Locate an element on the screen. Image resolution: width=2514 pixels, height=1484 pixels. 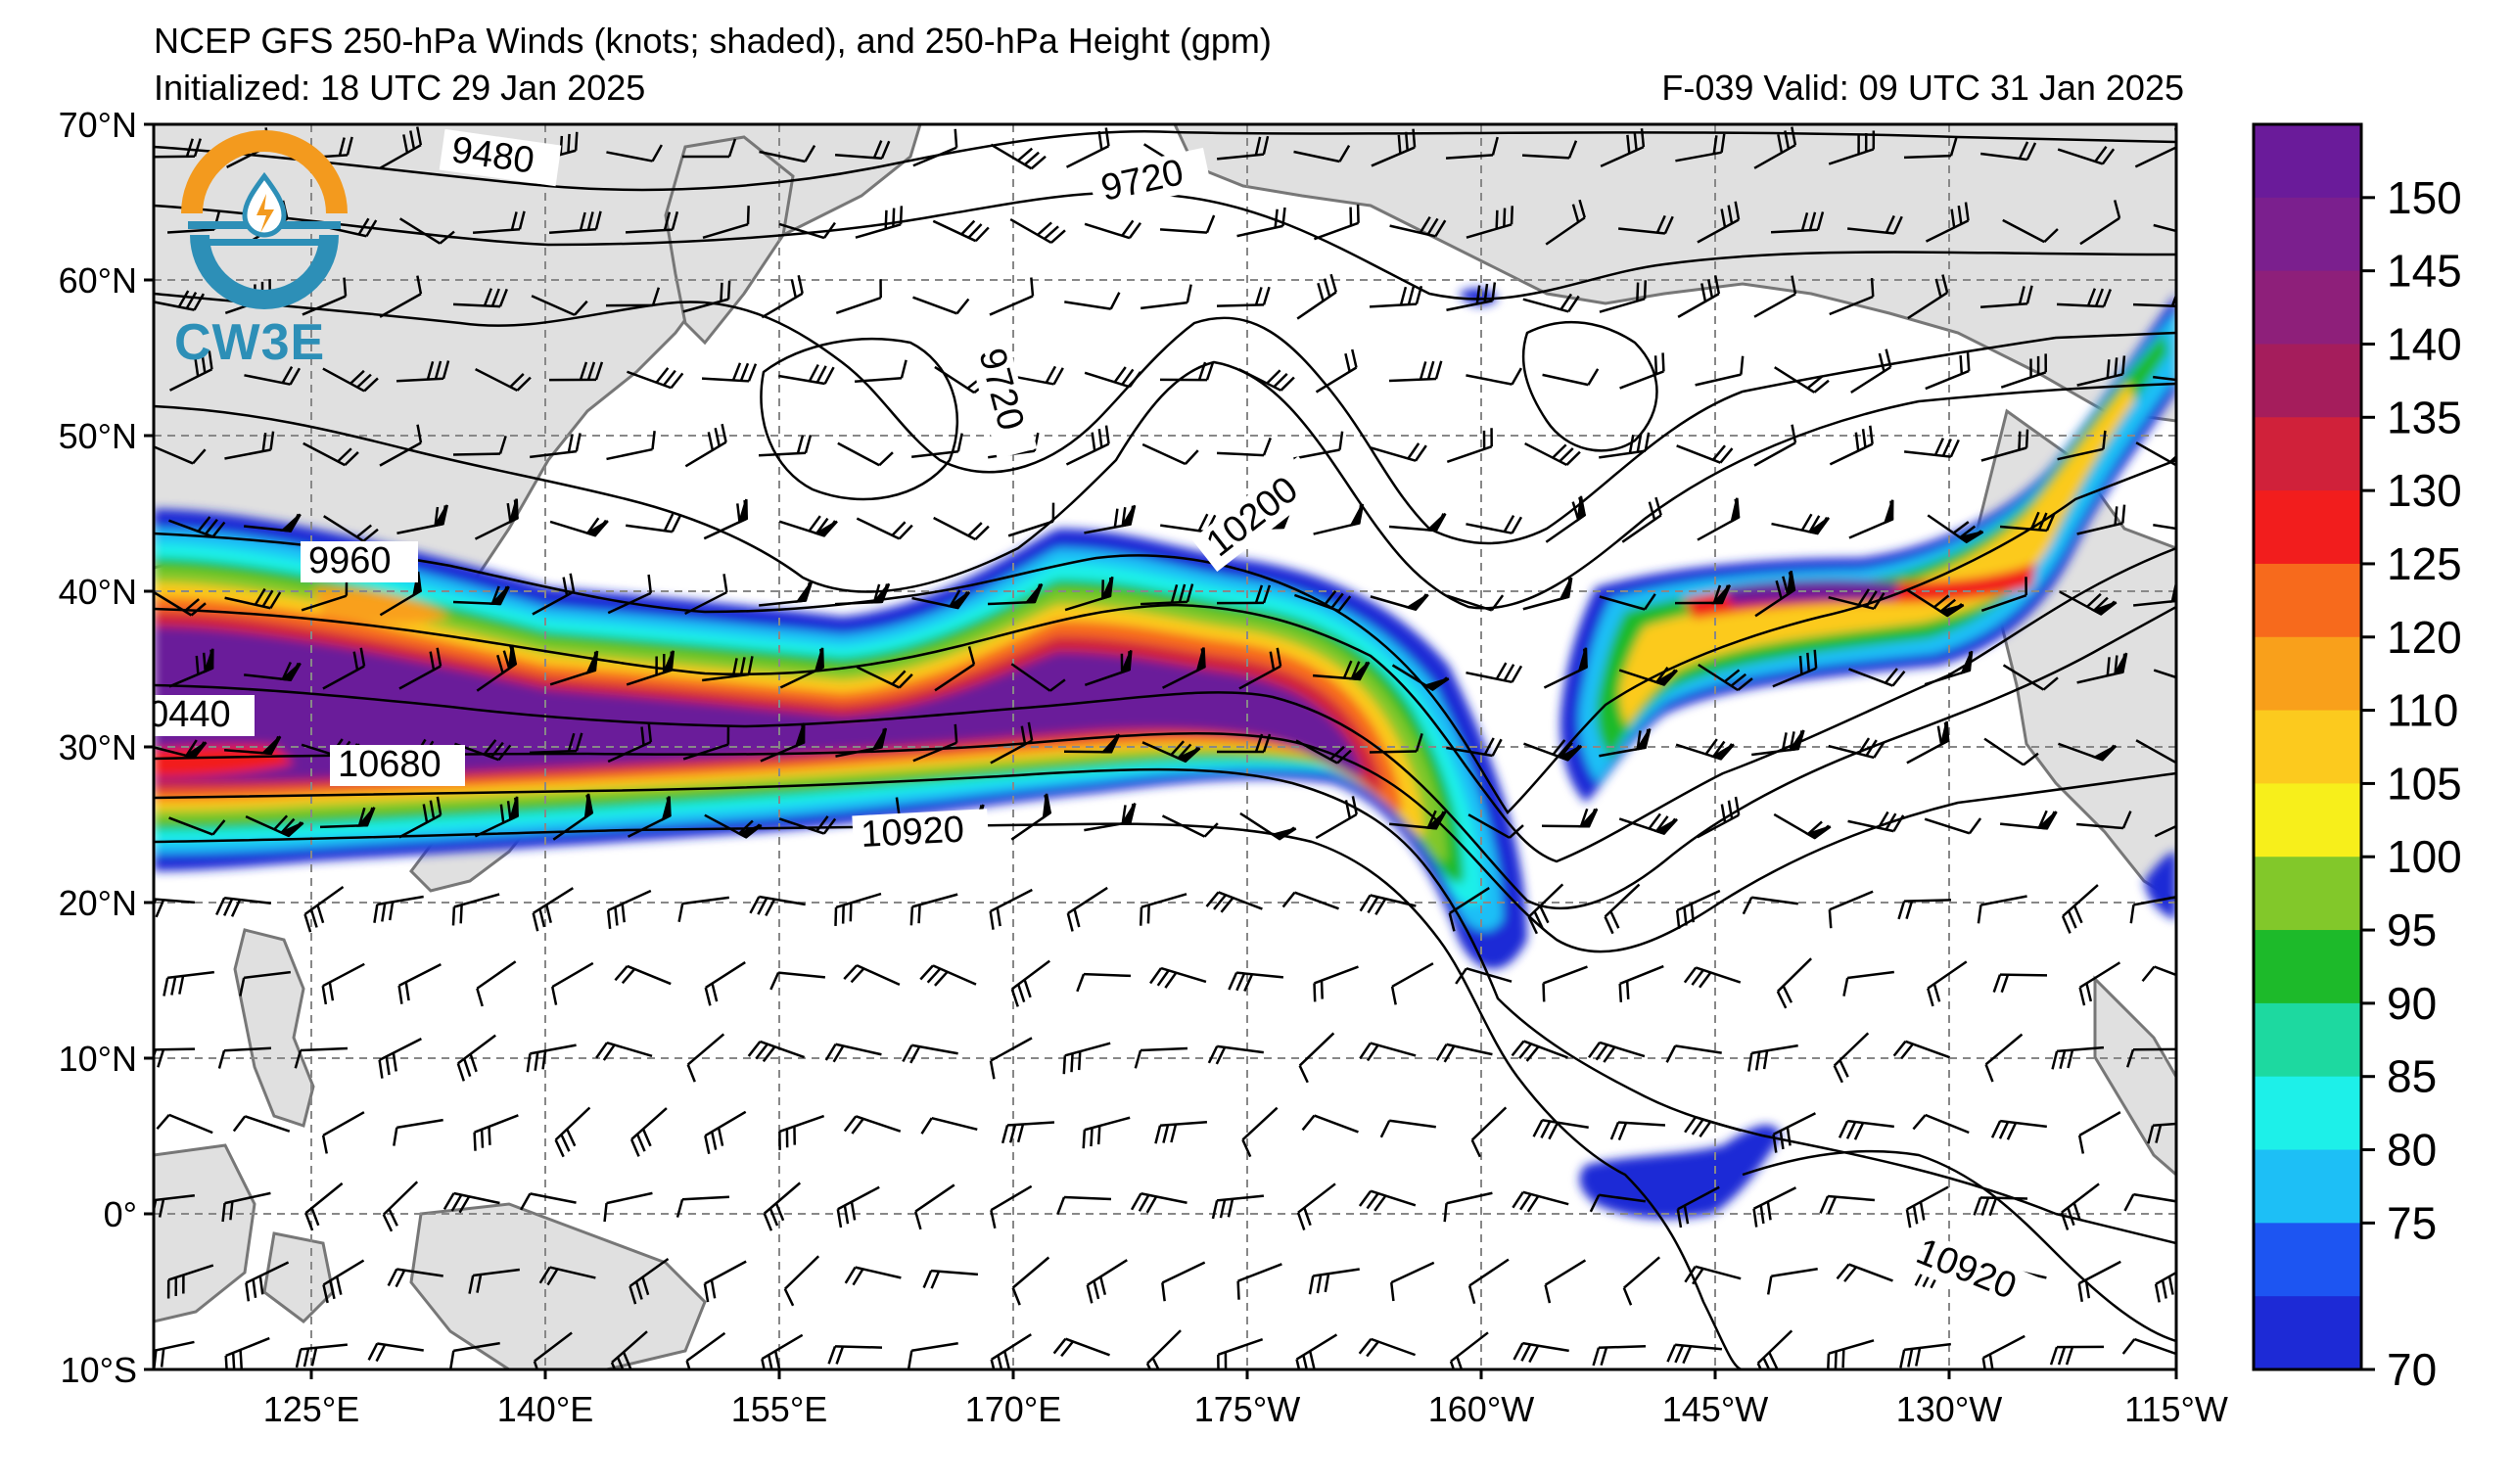
lon-label: 125°E is located at coordinates (311, 1409).